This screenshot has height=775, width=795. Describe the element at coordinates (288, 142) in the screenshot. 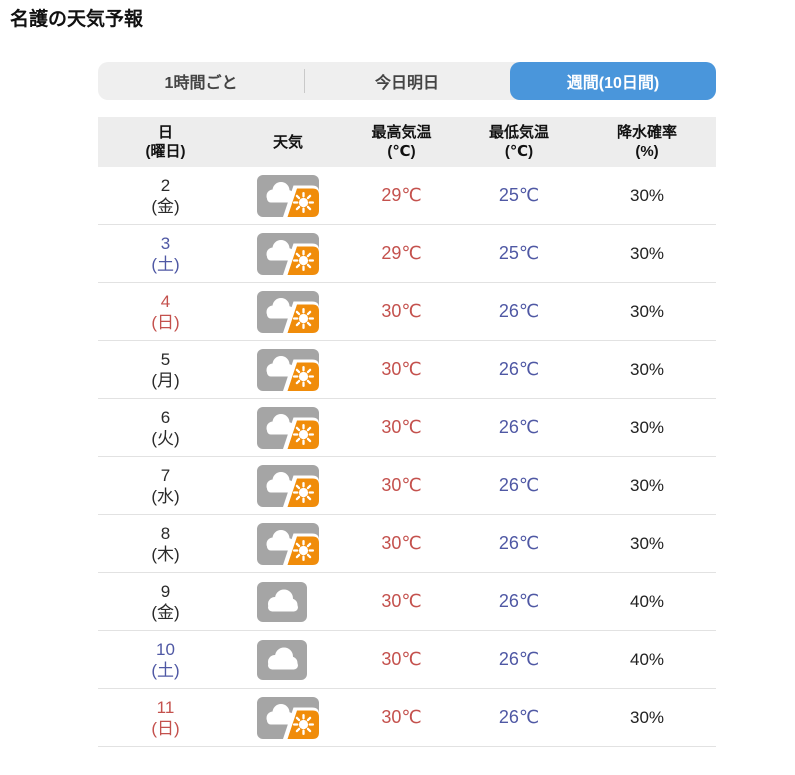

I see `col-weather-header: 天気` at that location.